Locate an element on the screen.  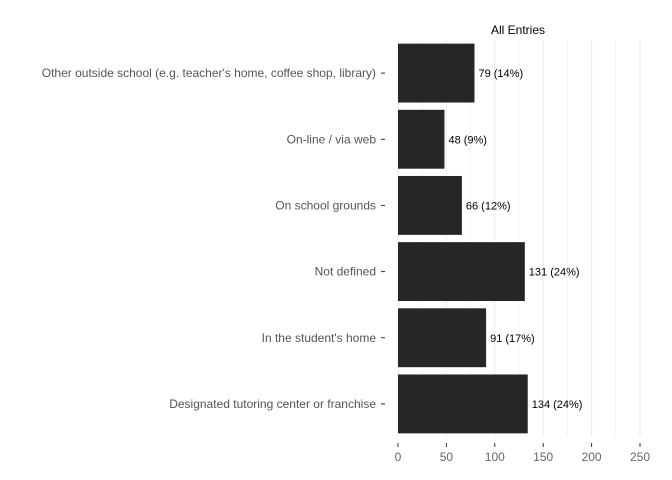
x-tick-label: 250 is located at coordinates (640, 457).